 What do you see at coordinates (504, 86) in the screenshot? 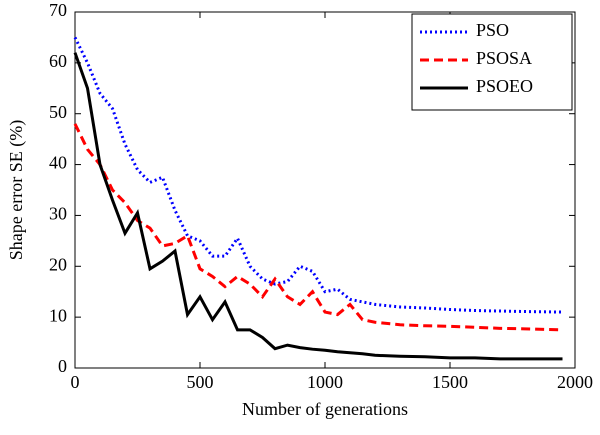
I see `legend-label: PSOEO` at bounding box center [504, 86].